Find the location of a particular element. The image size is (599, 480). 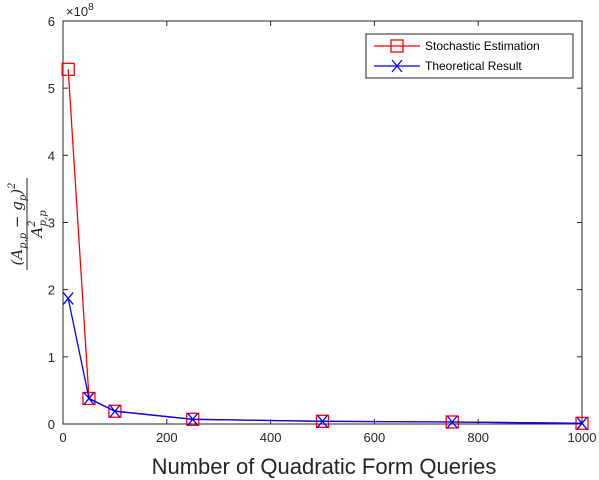

x-tick-label: 400 is located at coordinates (271, 437).